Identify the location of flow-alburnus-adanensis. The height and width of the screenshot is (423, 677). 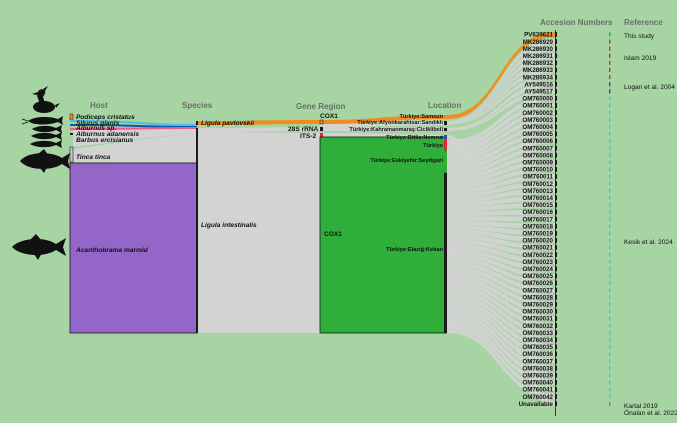
(135, 128).